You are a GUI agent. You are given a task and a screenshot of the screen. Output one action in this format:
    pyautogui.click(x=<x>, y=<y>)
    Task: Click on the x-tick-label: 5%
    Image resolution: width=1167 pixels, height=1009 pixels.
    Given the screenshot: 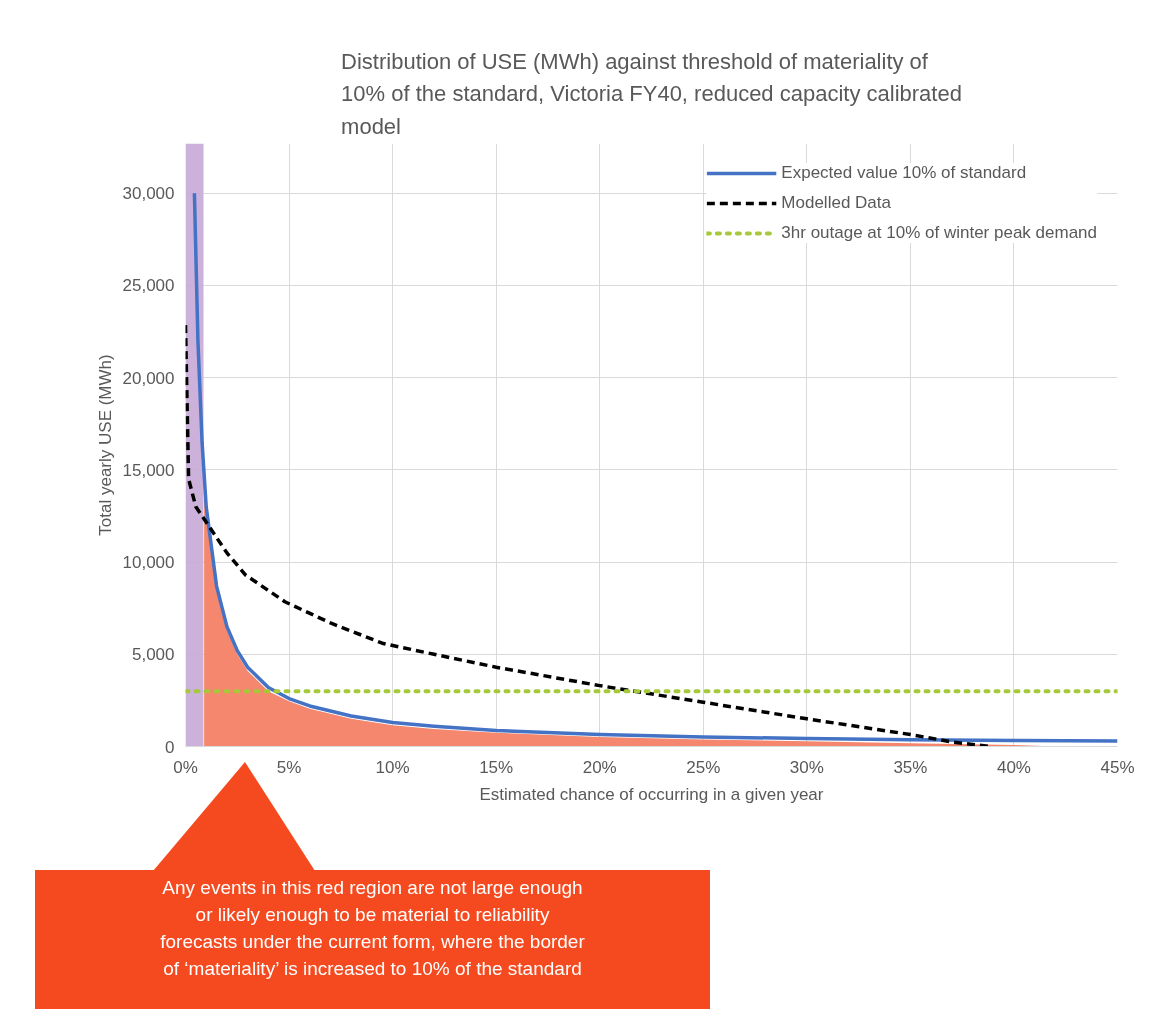 What is the action you would take?
    pyautogui.click(x=289, y=767)
    